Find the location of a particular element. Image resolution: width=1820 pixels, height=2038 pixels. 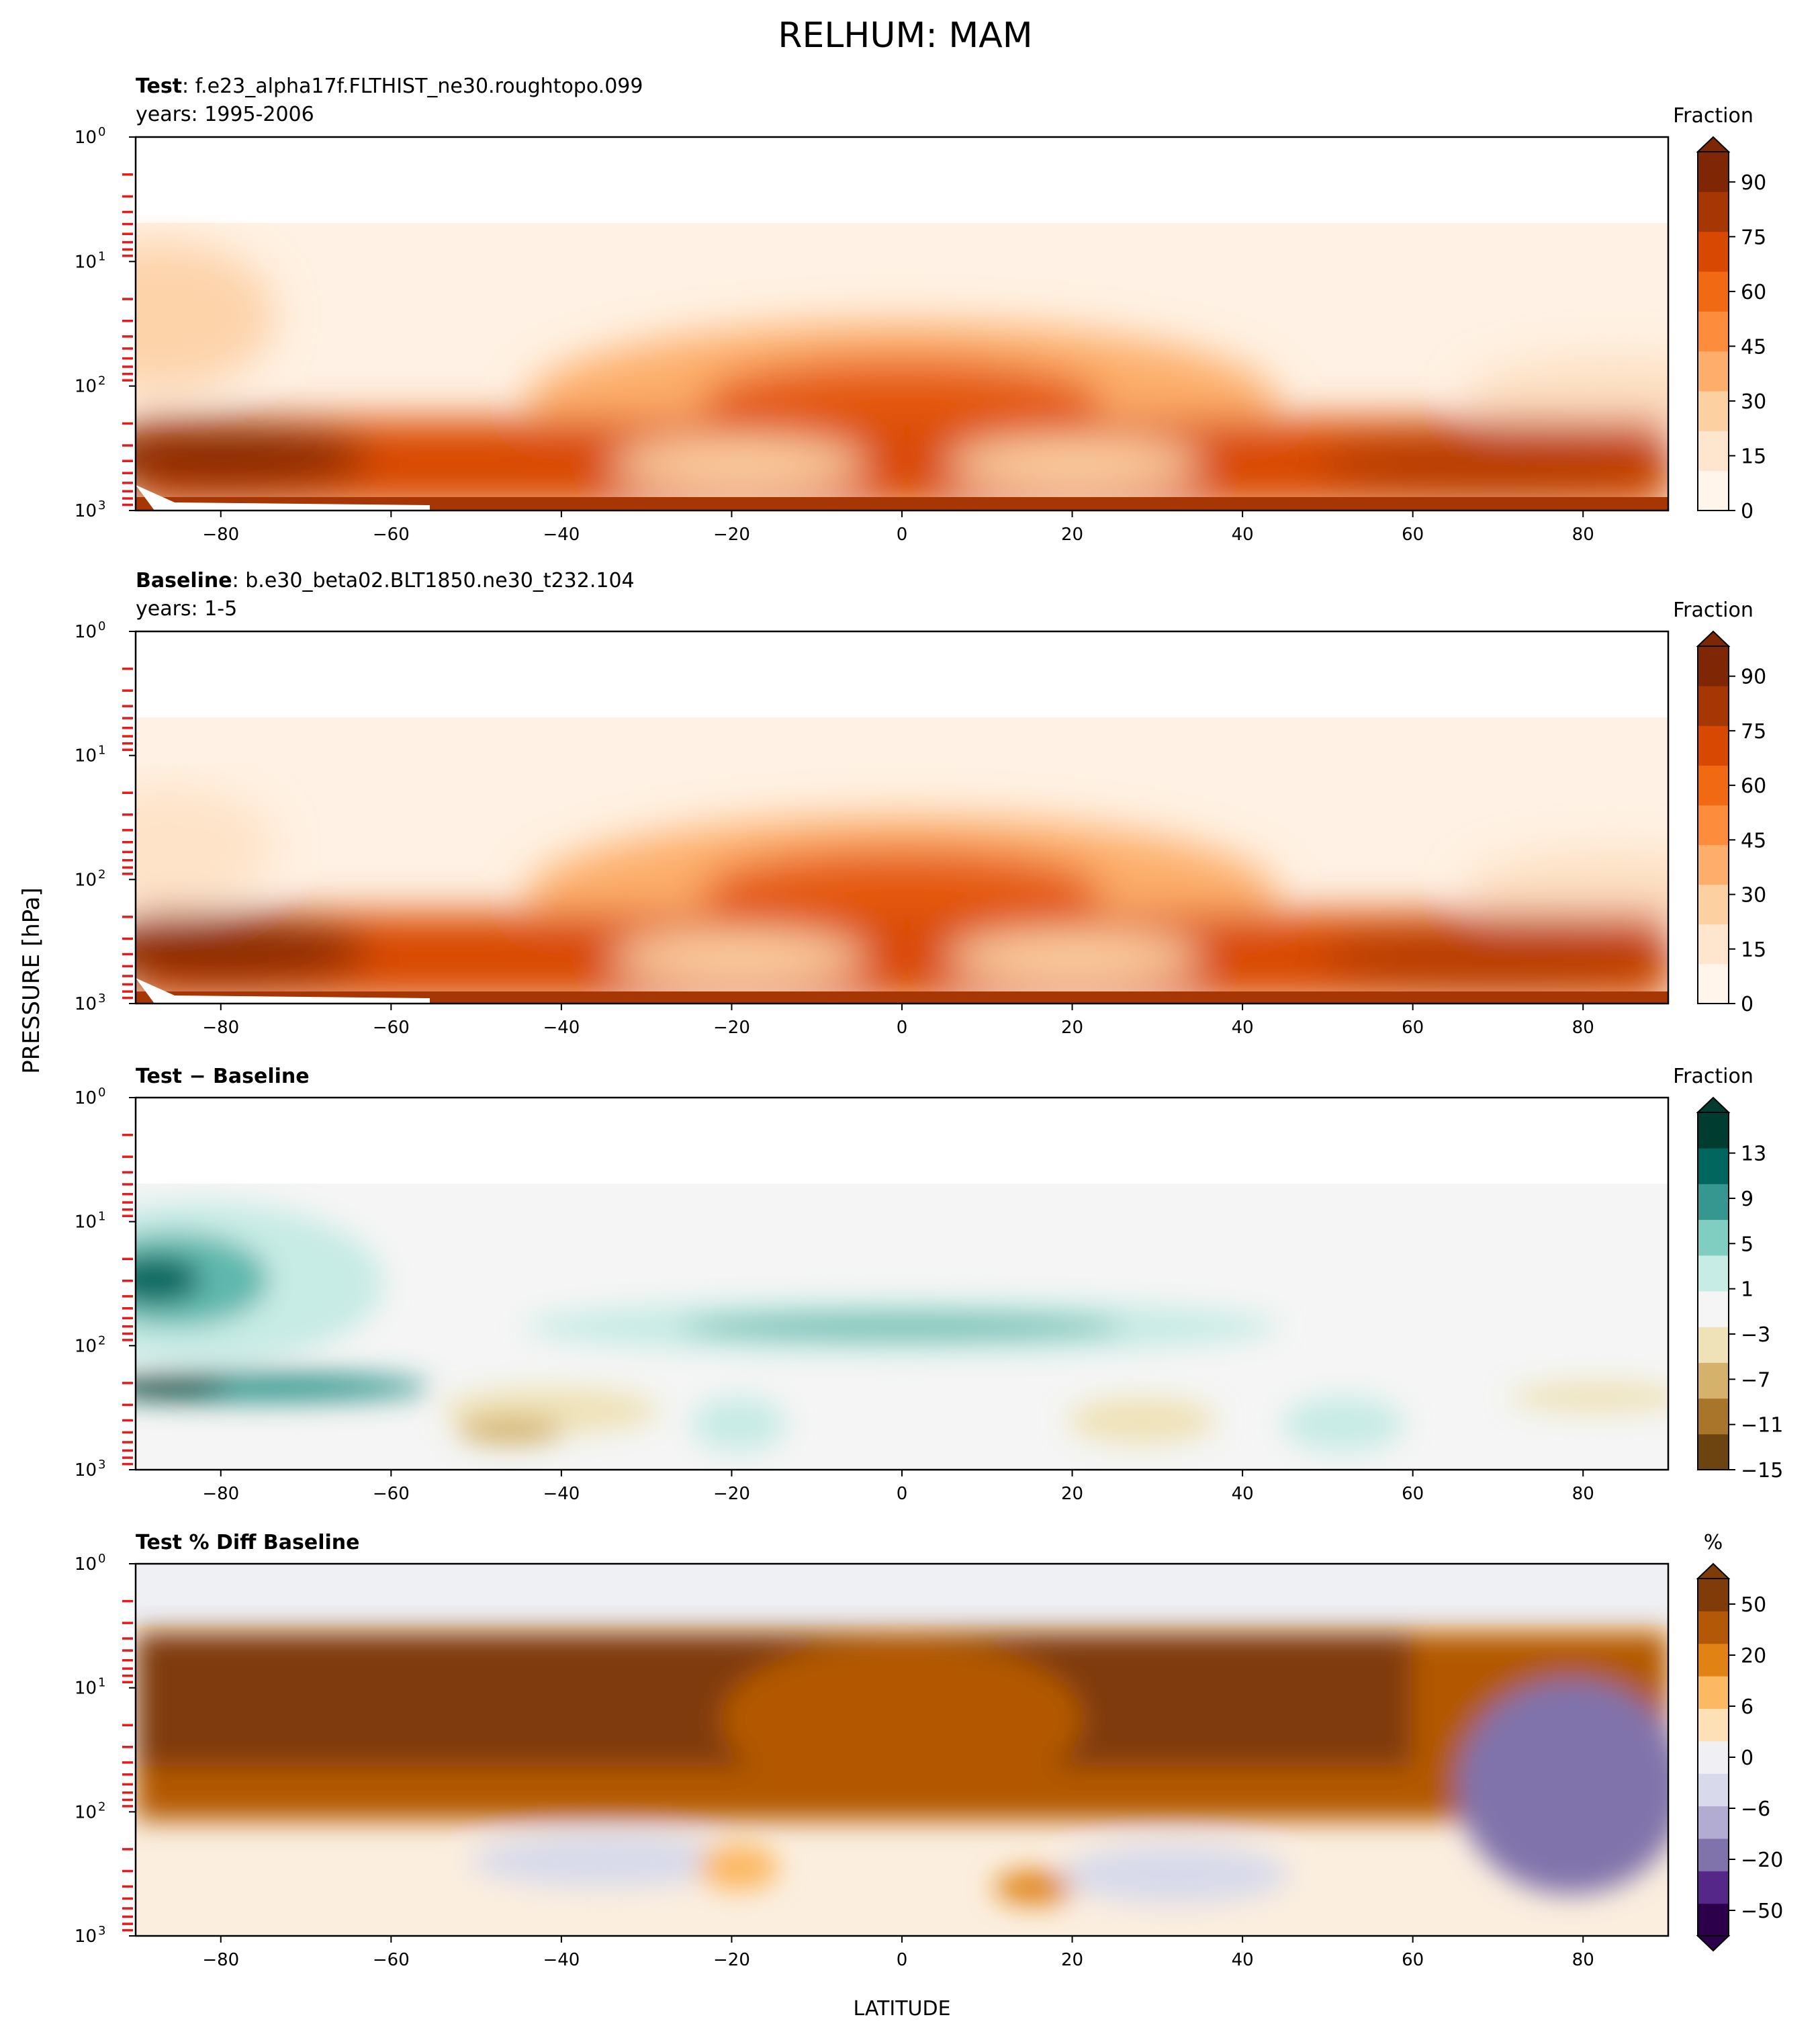

panel-baseline-subtitle: years: 1-5 is located at coordinates (186, 609).